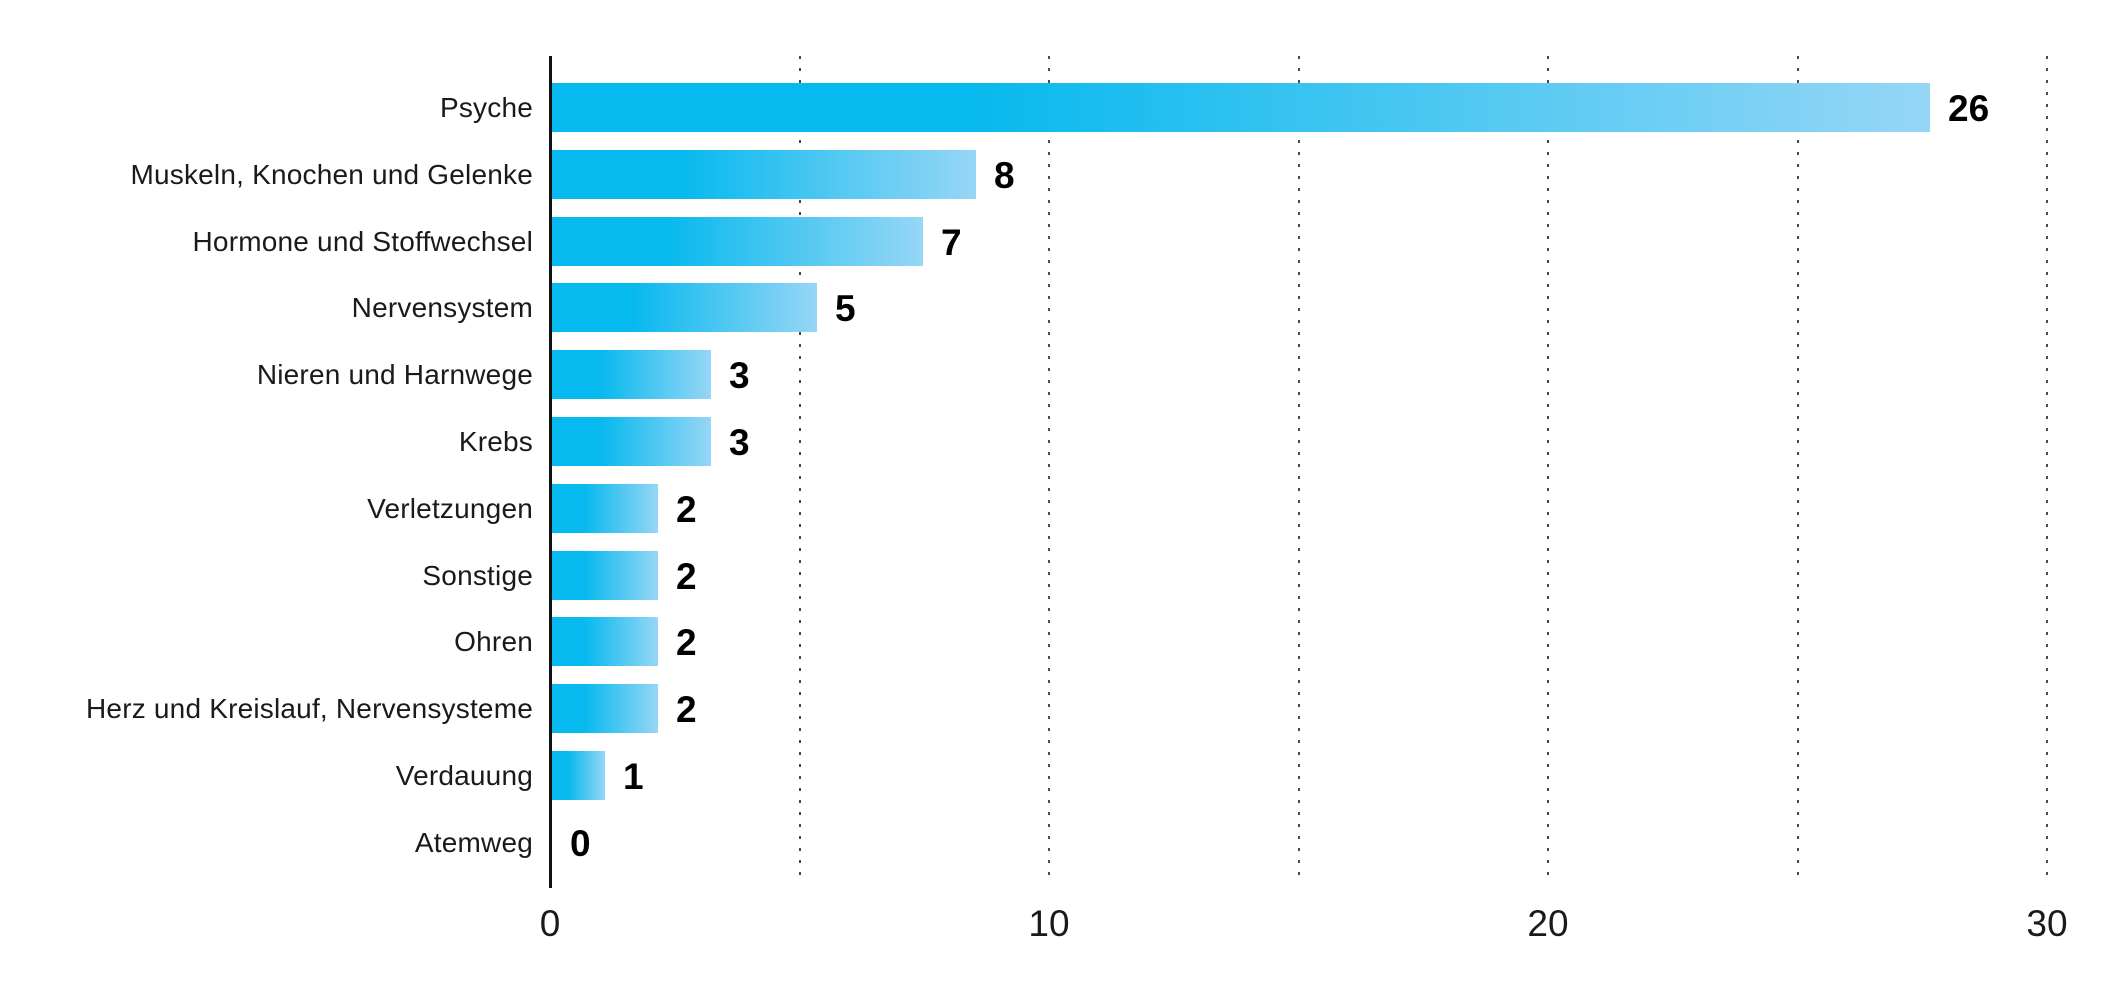 The image size is (2126, 992). Describe the element at coordinates (1969, 108) in the screenshot. I see `value-label: 26` at that location.